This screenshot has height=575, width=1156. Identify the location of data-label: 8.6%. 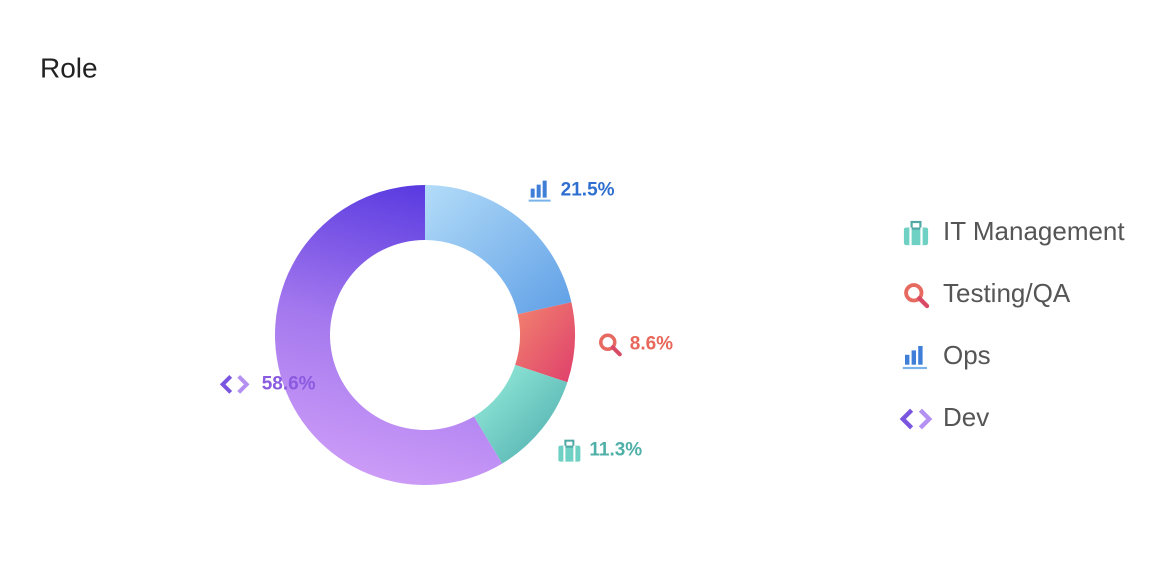
(651, 343).